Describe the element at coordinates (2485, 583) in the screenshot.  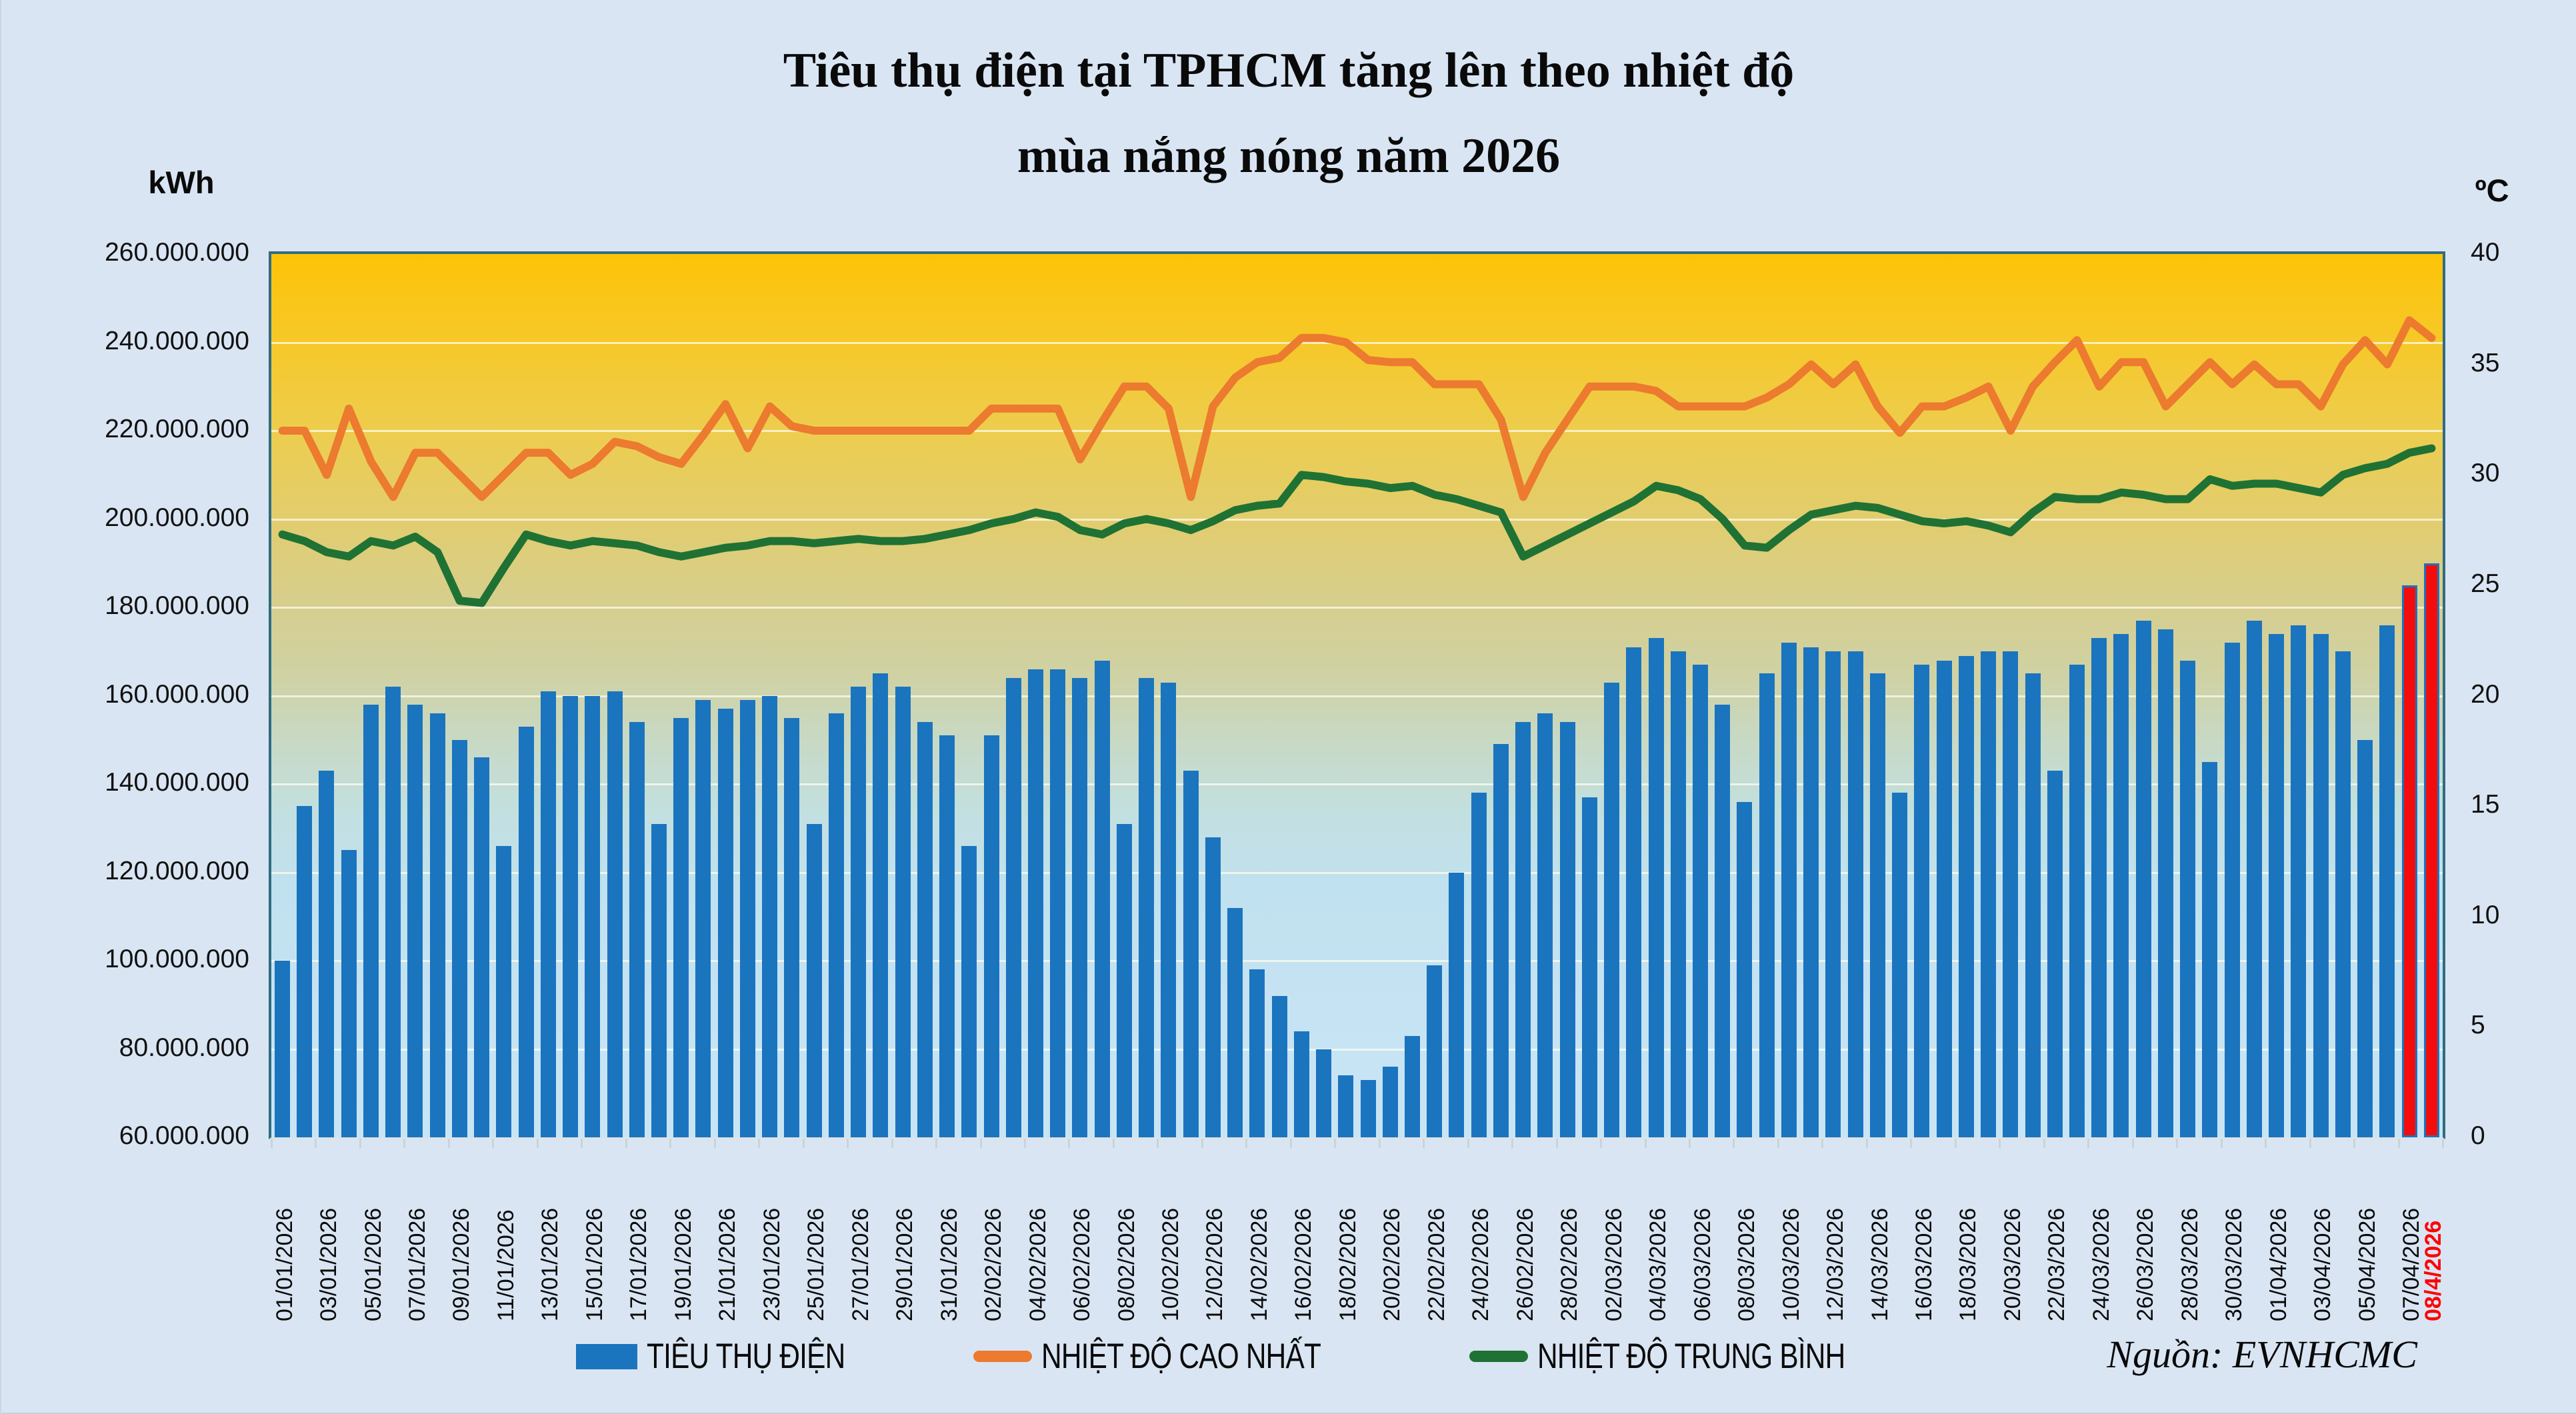
I see `y-axis-right-tick: 25` at that location.